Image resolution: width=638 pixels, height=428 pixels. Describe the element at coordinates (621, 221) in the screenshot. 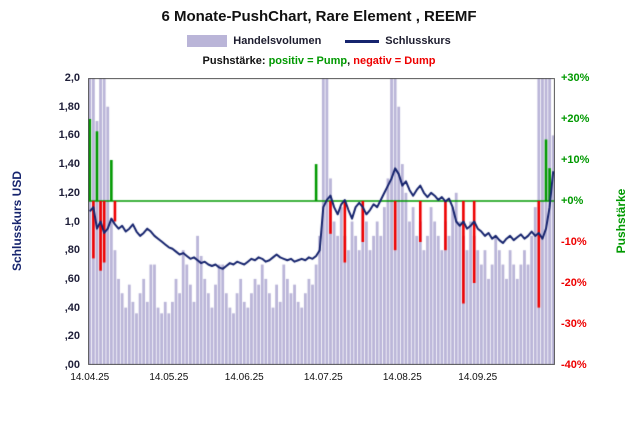

I see `right-axis-title: Pushstärke` at that location.